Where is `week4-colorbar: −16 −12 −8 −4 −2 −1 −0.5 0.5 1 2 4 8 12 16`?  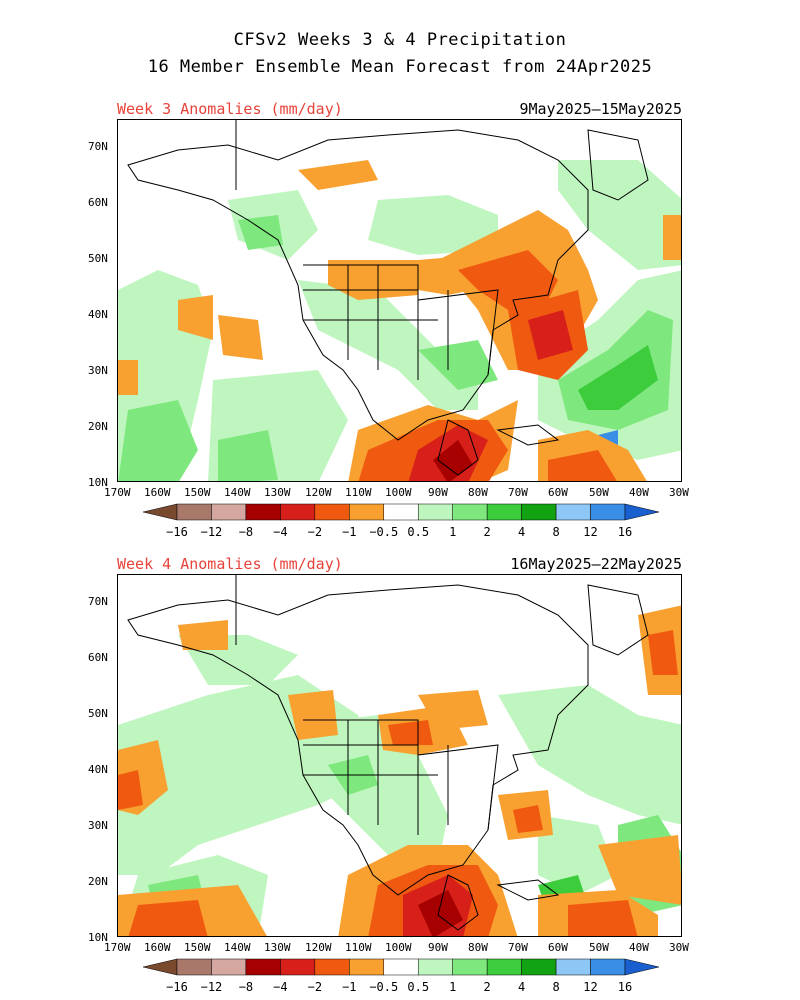 week4-colorbar: −16 −12 −8 −4 −2 −1 −0.5 0.5 1 2 4 8 12 16 is located at coordinates (401, 976).